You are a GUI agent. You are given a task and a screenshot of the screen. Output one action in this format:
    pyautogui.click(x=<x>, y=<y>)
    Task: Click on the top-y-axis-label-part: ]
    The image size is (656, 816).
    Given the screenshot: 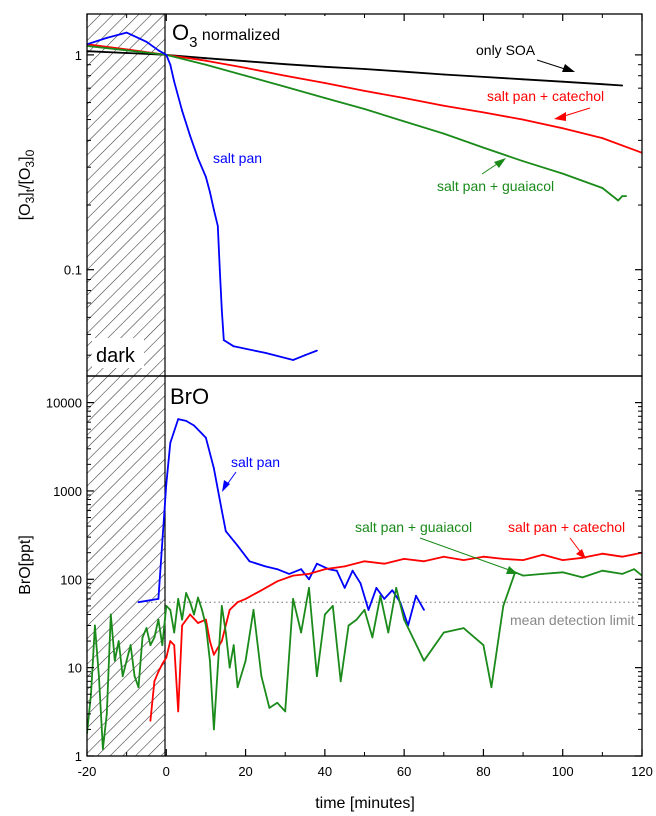 What is the action you would take?
    pyautogui.click(x=25, y=194)
    